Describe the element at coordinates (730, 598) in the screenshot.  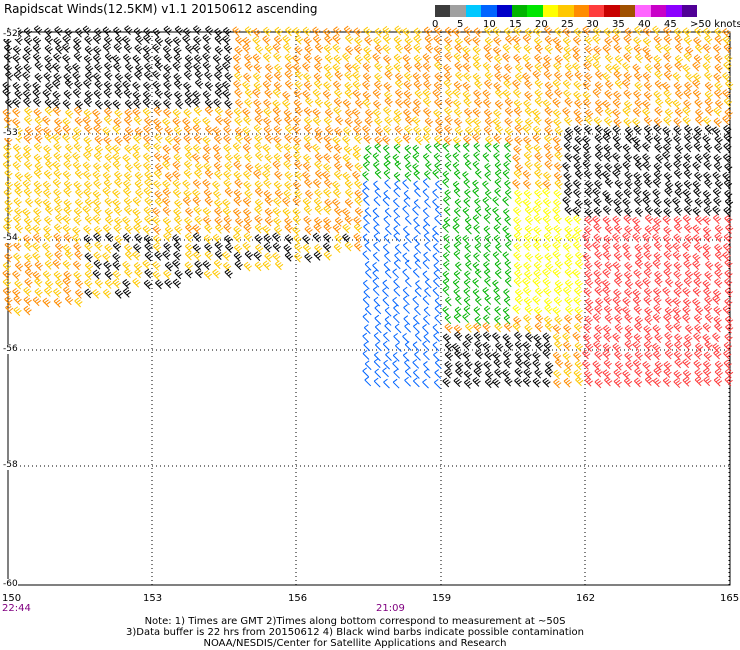
I see `lon-label-165: 165` at that location.